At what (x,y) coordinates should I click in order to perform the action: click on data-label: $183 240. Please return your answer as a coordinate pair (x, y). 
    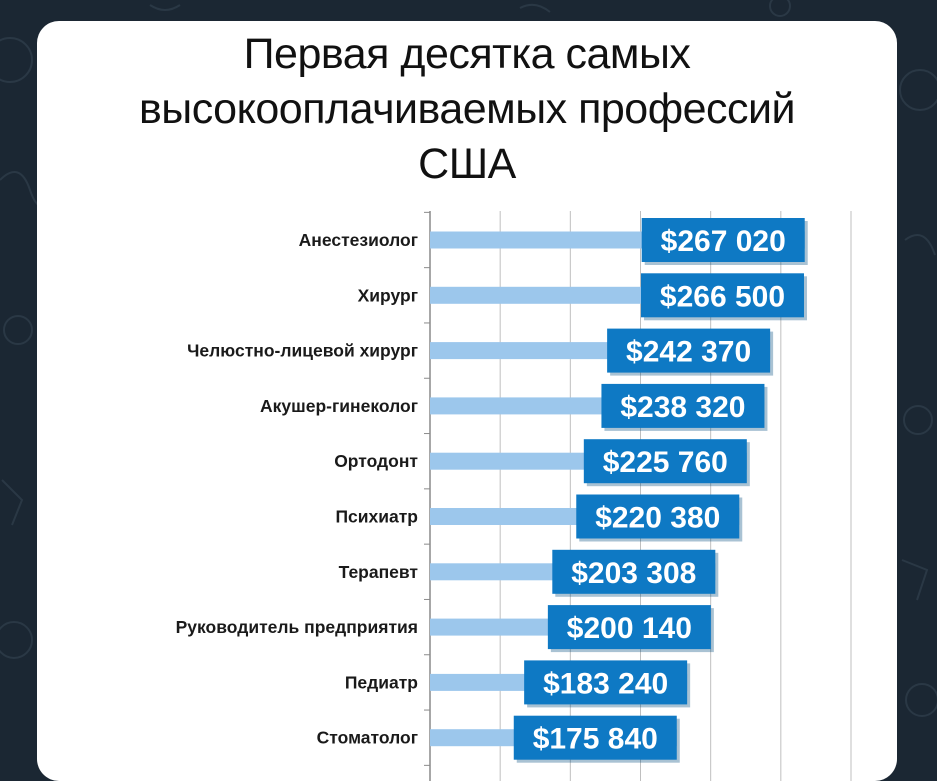
    Looking at the image, I should click on (605, 683).